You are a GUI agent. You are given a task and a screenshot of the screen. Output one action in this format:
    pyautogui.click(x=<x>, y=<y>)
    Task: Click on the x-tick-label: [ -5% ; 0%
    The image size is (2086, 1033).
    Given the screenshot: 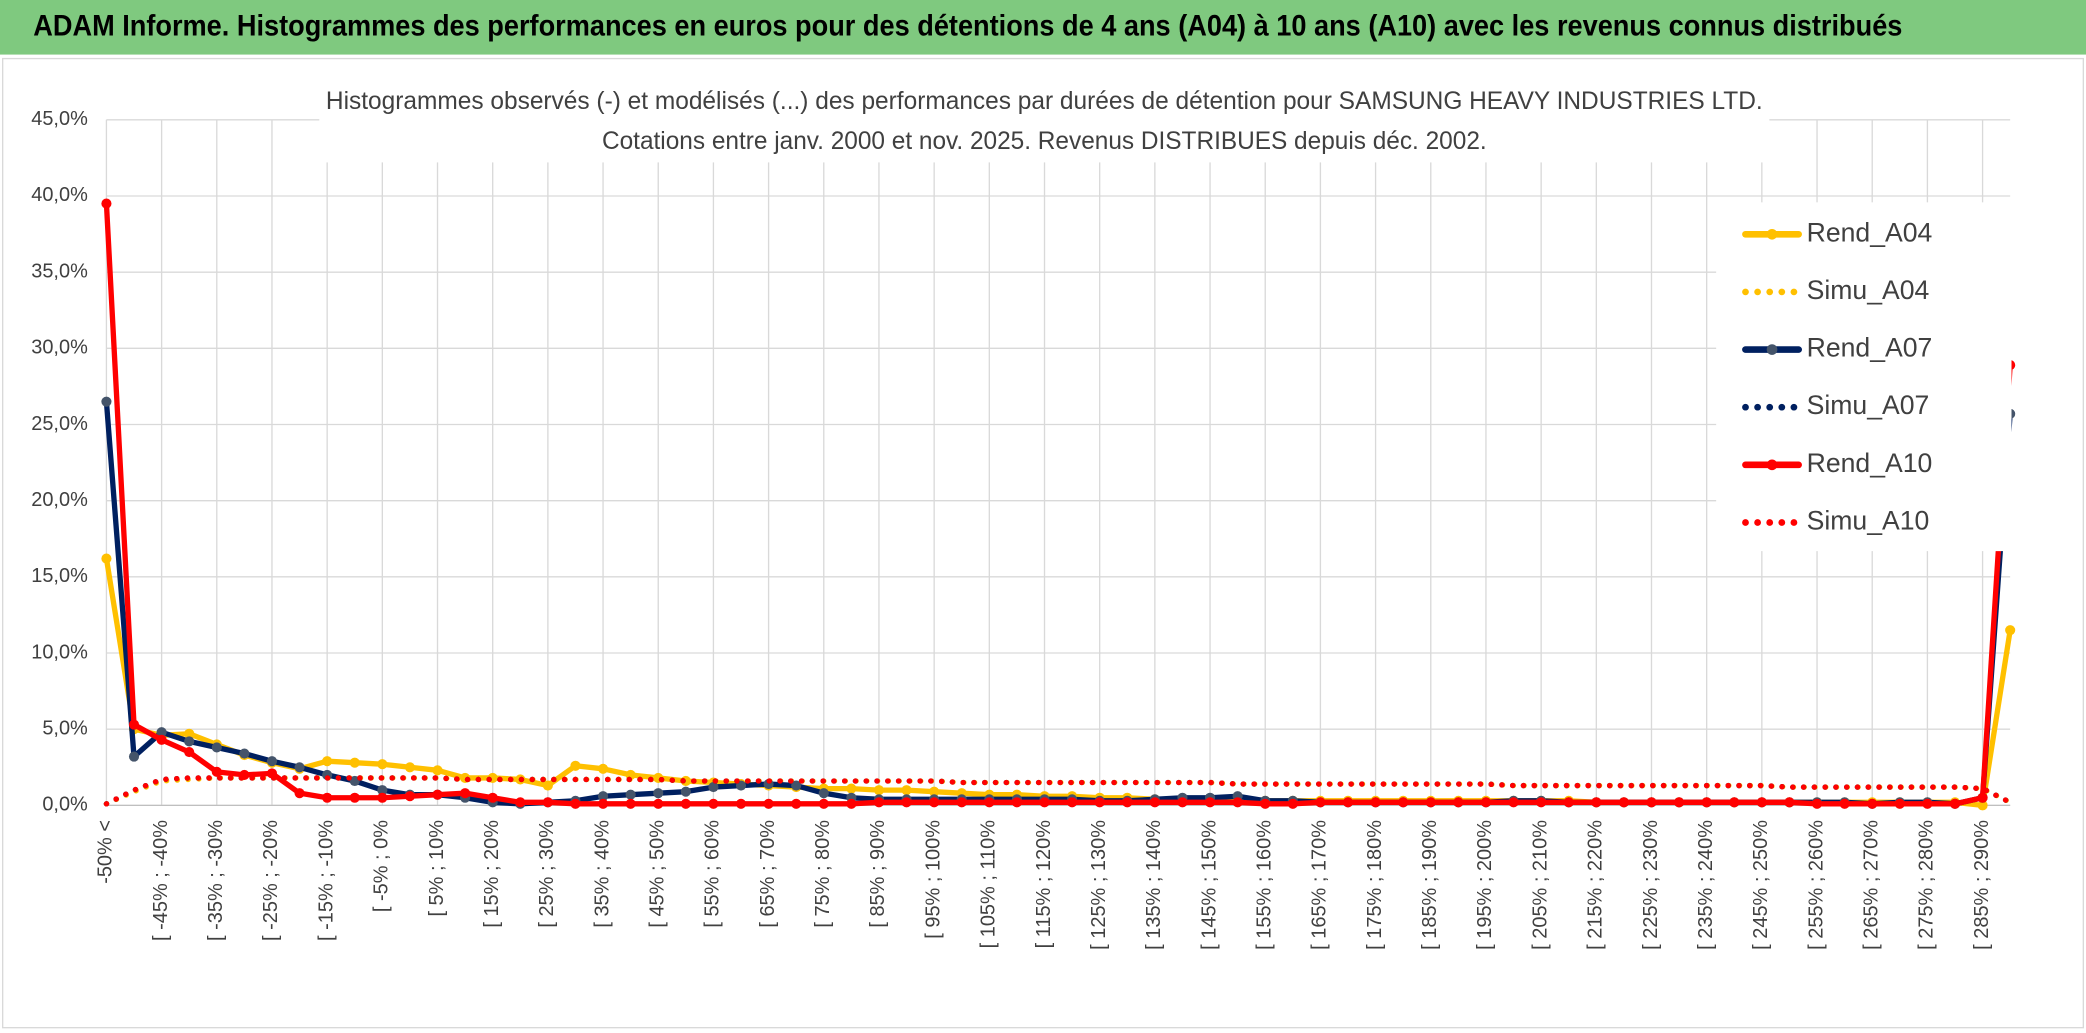 What is the action you would take?
    pyautogui.click(x=382, y=866)
    